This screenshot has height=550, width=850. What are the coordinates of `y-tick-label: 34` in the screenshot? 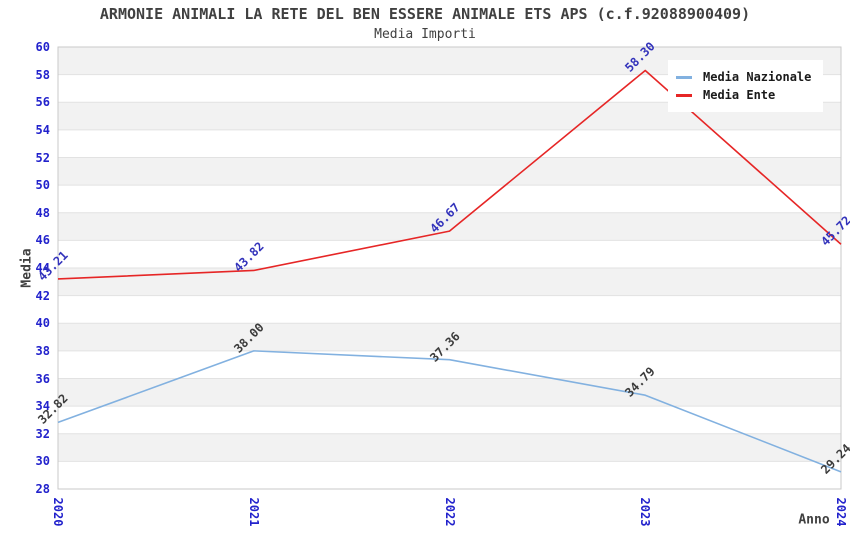 It's located at (42, 406).